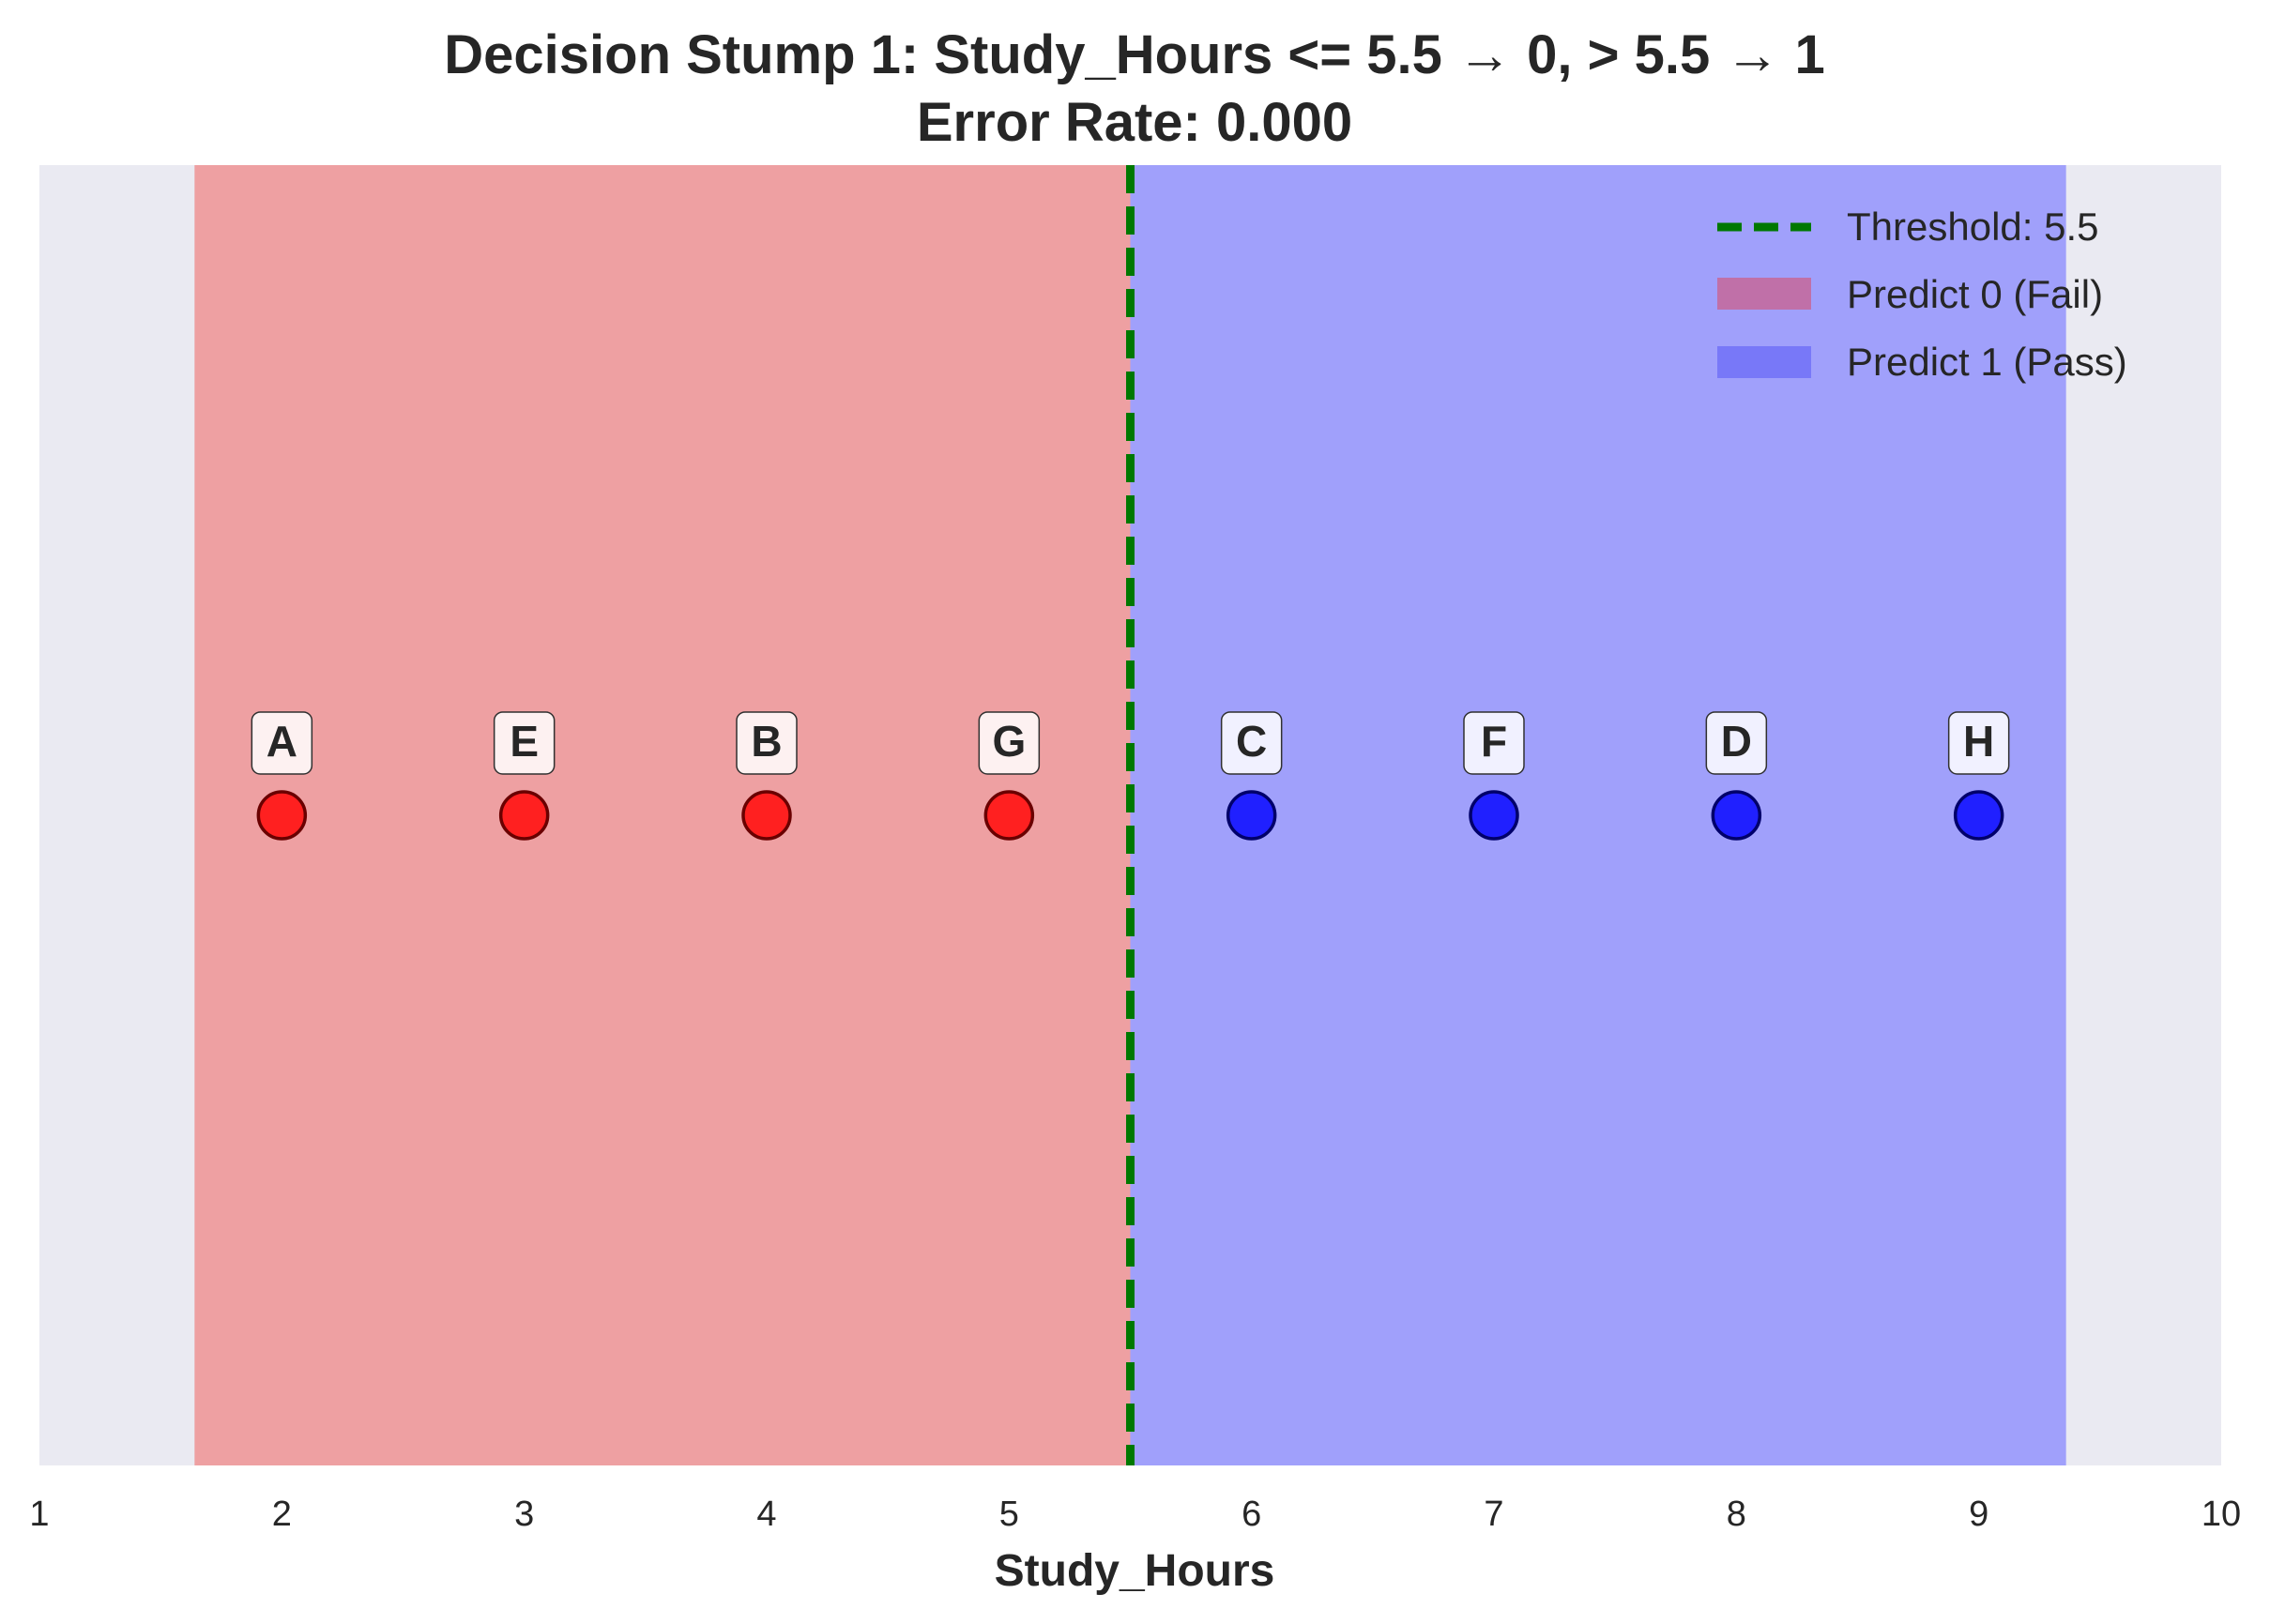  What do you see at coordinates (1134, 123) in the screenshot?
I see `chart-title-line2: Error Rate: 0.000` at bounding box center [1134, 123].